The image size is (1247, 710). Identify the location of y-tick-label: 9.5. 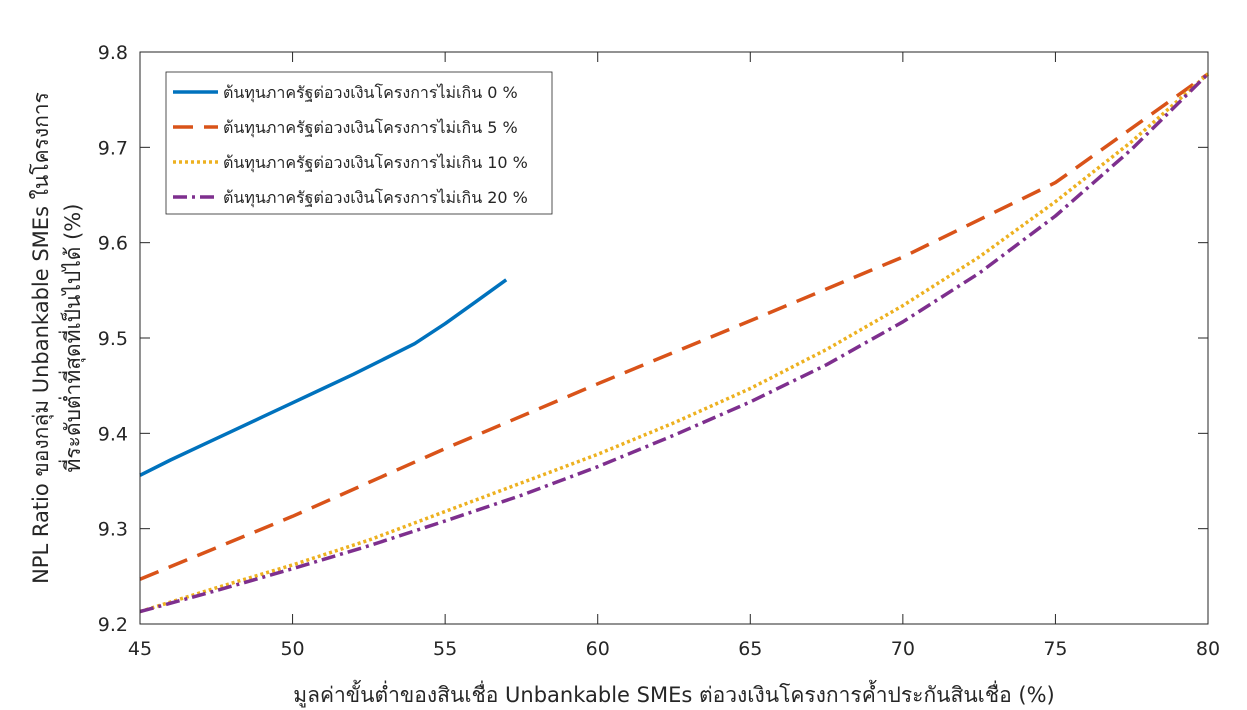
(113, 339).